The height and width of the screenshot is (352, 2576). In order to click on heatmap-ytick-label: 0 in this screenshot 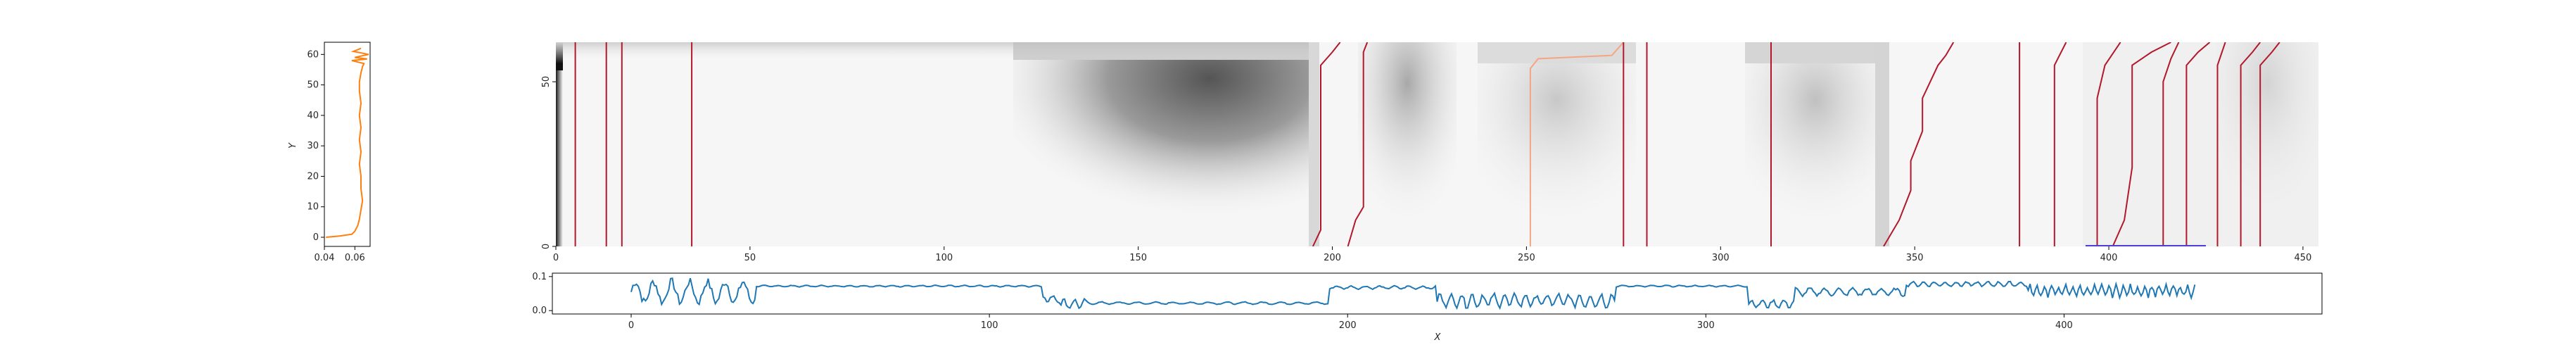, I will do `click(546, 246)`.